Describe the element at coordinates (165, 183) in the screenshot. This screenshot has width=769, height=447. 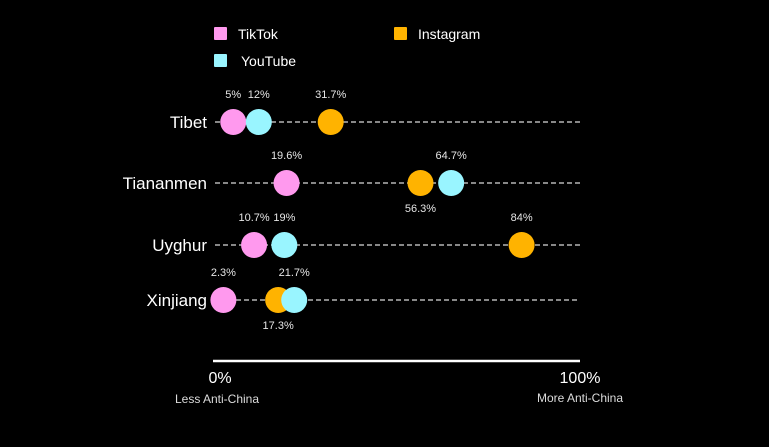
I see `category-label-tiananmen: Tiananmen` at that location.